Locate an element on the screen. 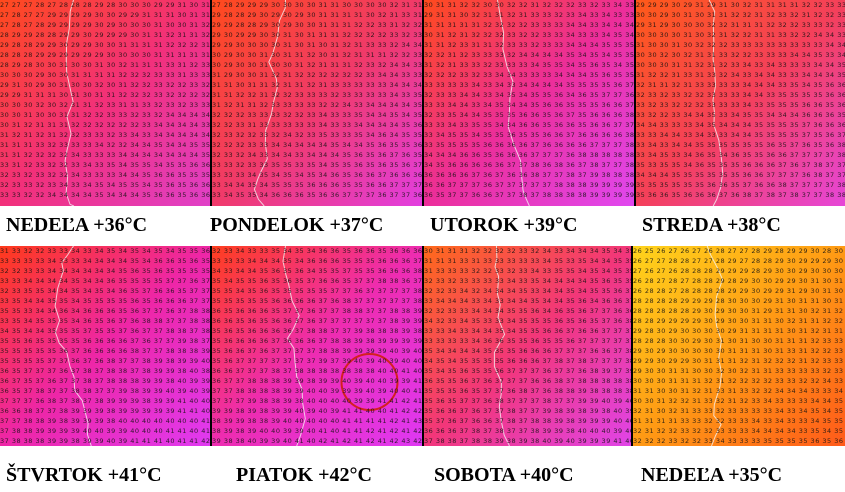  day-label: STREDA is located at coordinates (682, 225).